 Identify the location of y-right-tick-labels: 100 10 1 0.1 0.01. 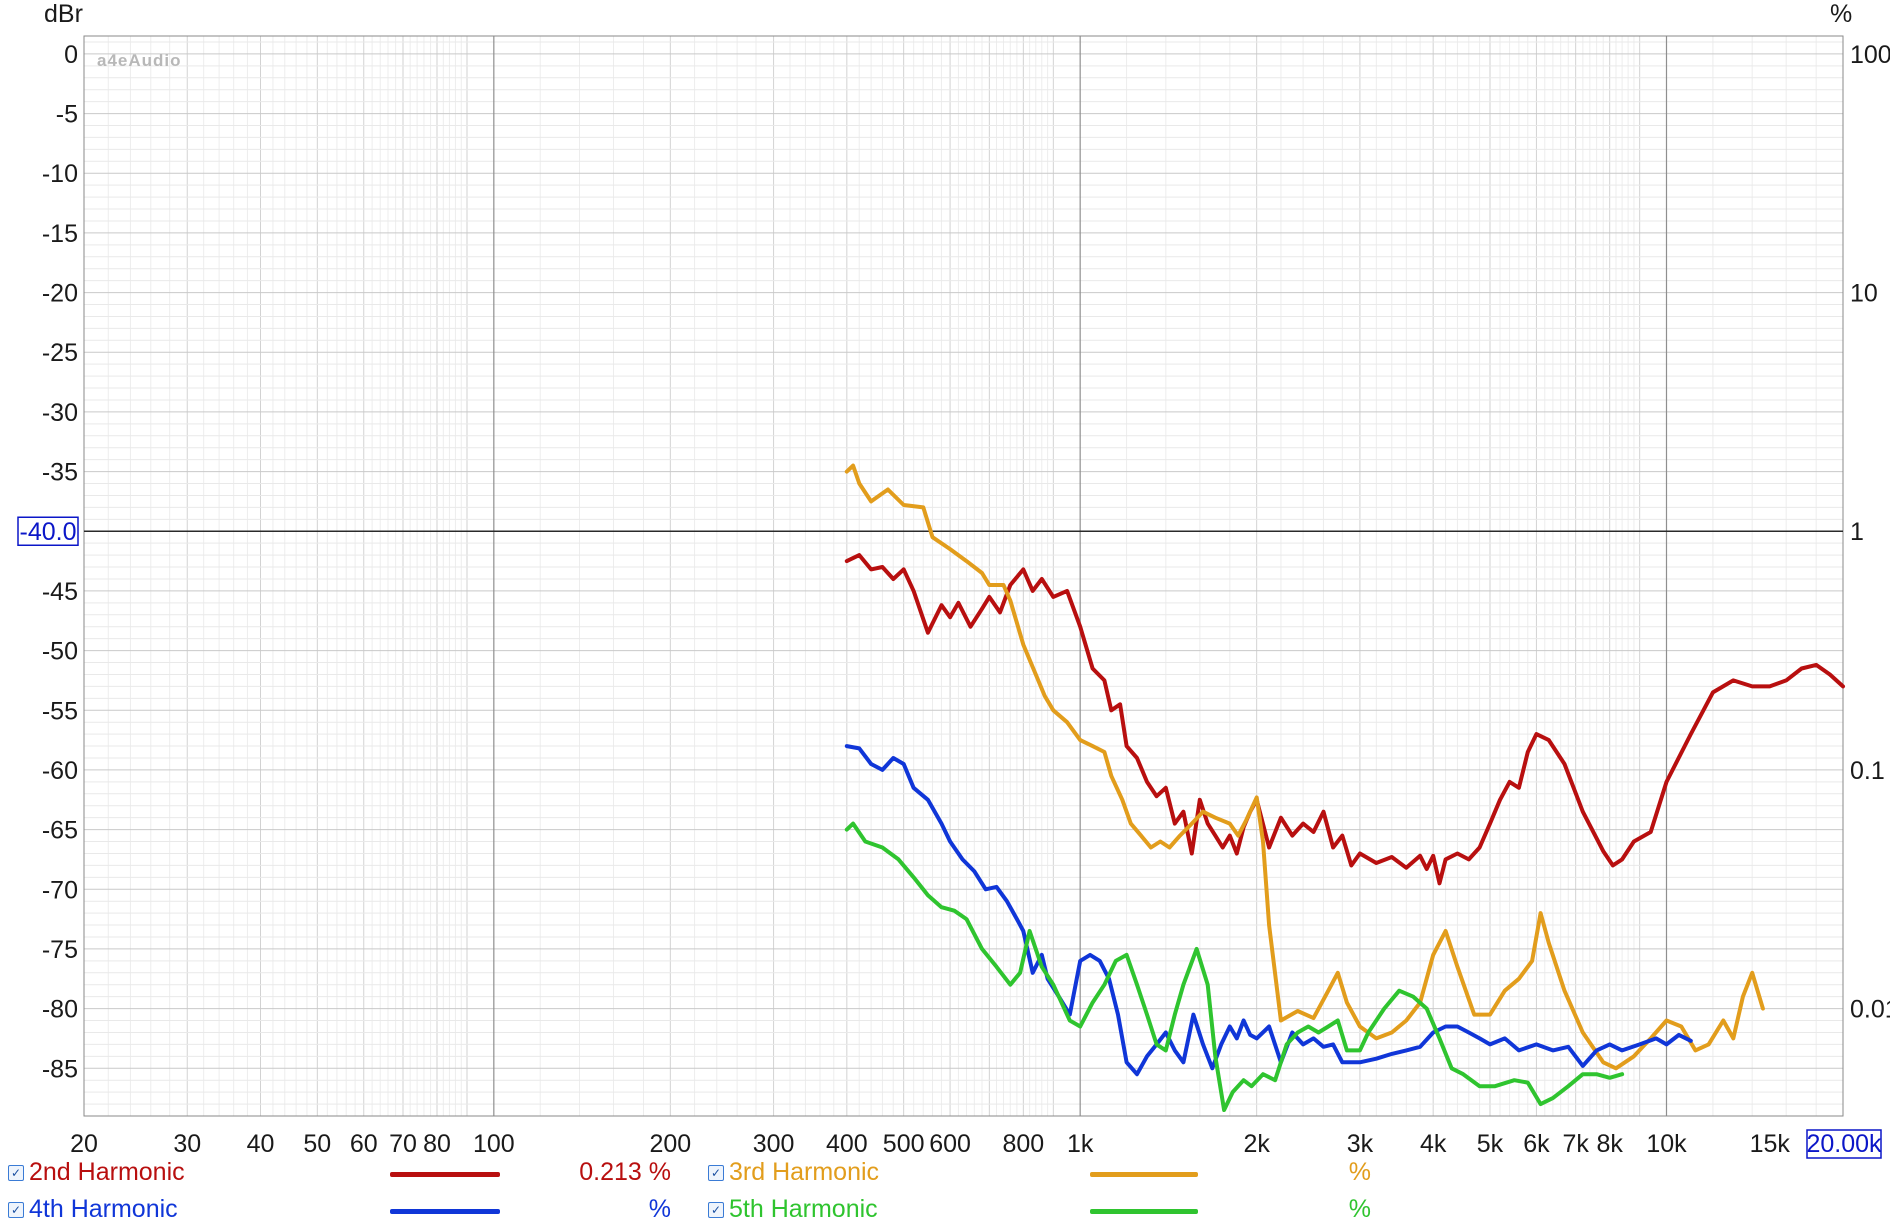
(1870, 532).